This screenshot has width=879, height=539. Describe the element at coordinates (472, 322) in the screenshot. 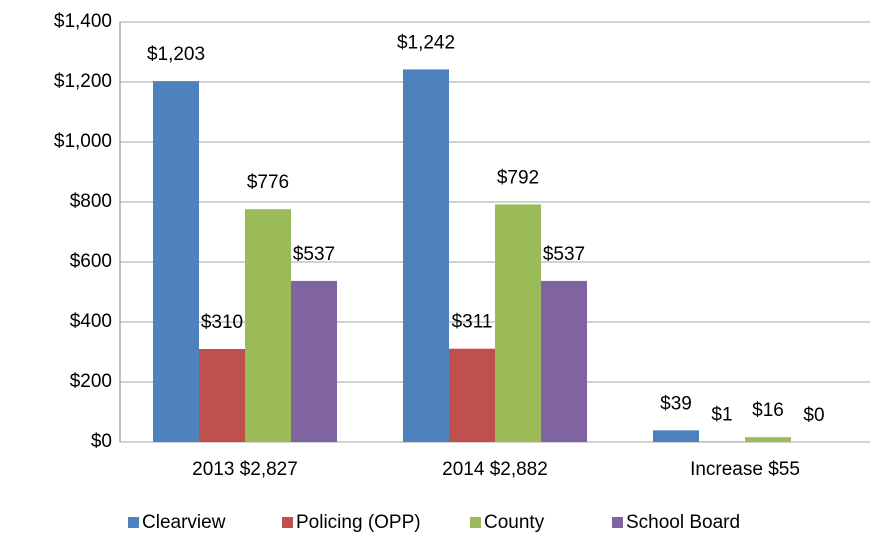

I see `value-label: $311` at that location.